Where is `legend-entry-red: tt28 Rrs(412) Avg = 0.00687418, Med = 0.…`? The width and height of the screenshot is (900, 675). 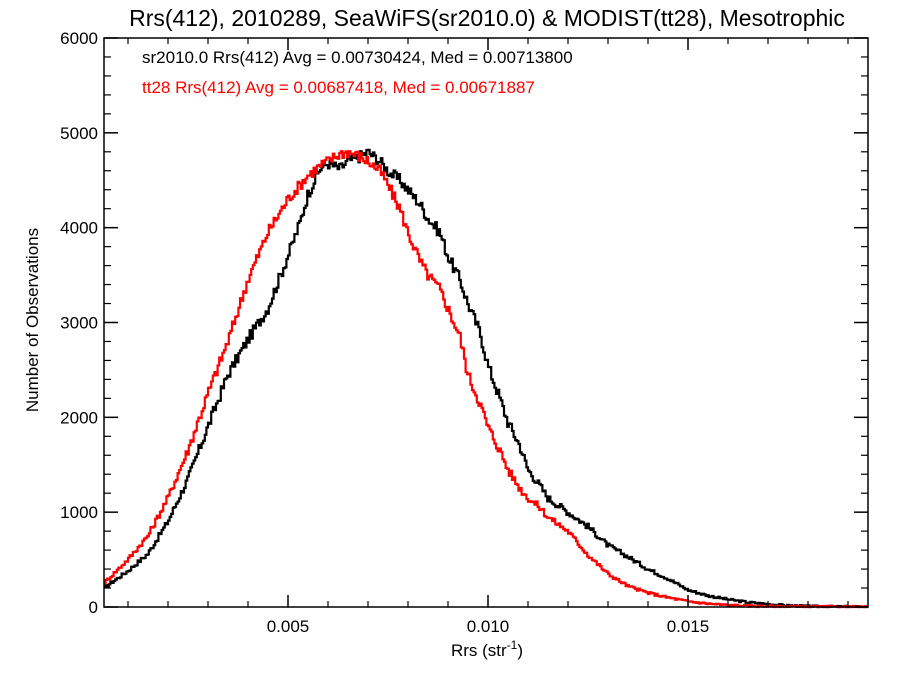 legend-entry-red: tt28 Rrs(412) Avg = 0.00687418, Med = 0.… is located at coordinates (338, 87).